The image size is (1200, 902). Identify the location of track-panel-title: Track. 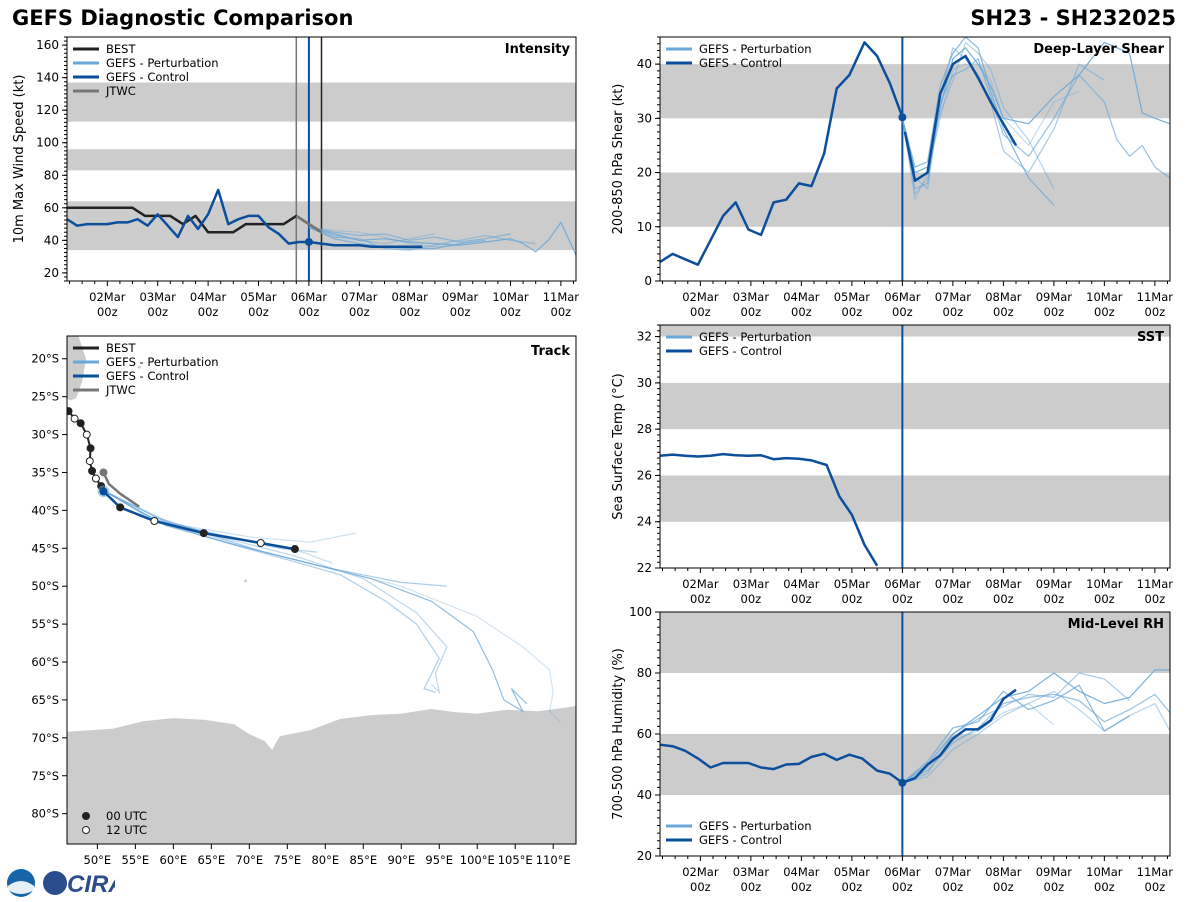
(550, 351).